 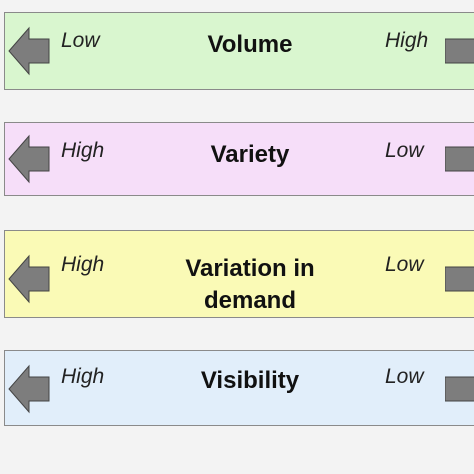 What do you see at coordinates (80, 40) in the screenshot?
I see `left-label: Low` at bounding box center [80, 40].